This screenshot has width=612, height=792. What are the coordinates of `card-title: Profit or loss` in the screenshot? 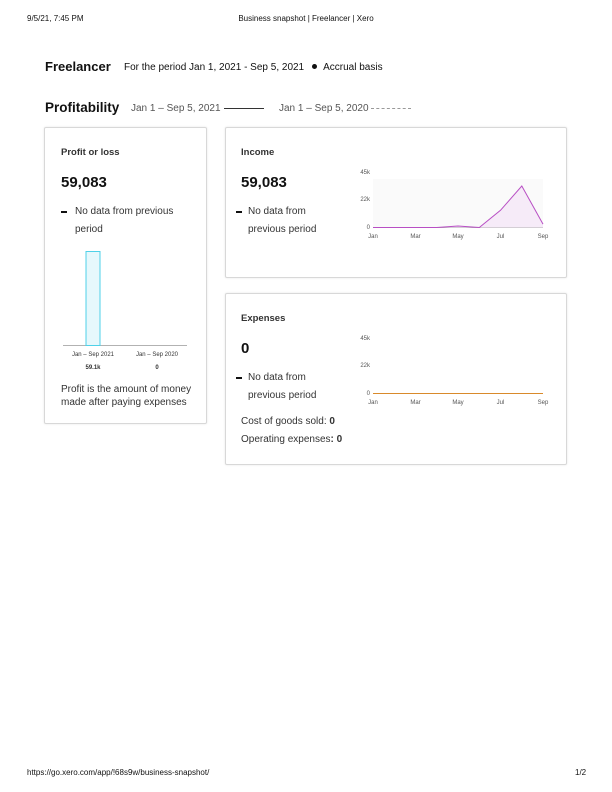 It's located at (90, 152).